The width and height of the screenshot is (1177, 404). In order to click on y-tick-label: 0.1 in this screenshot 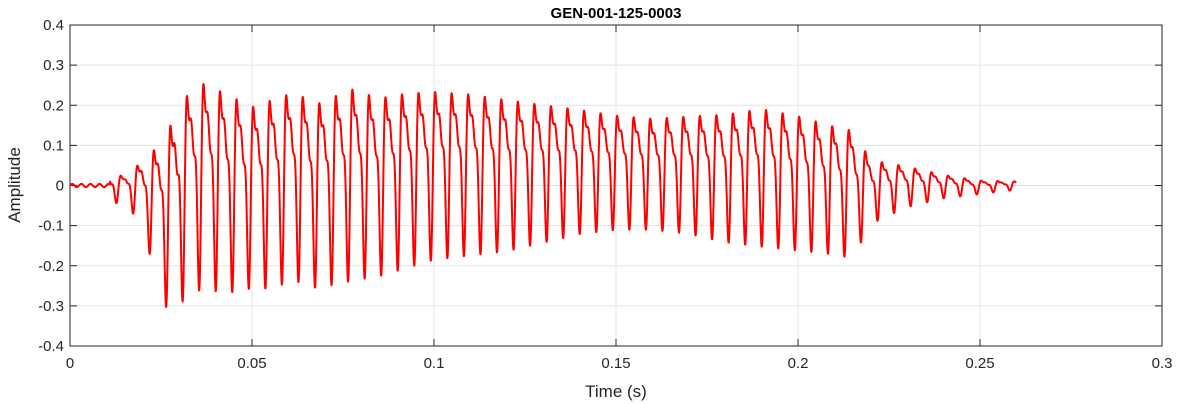, I will do `click(53, 145)`.